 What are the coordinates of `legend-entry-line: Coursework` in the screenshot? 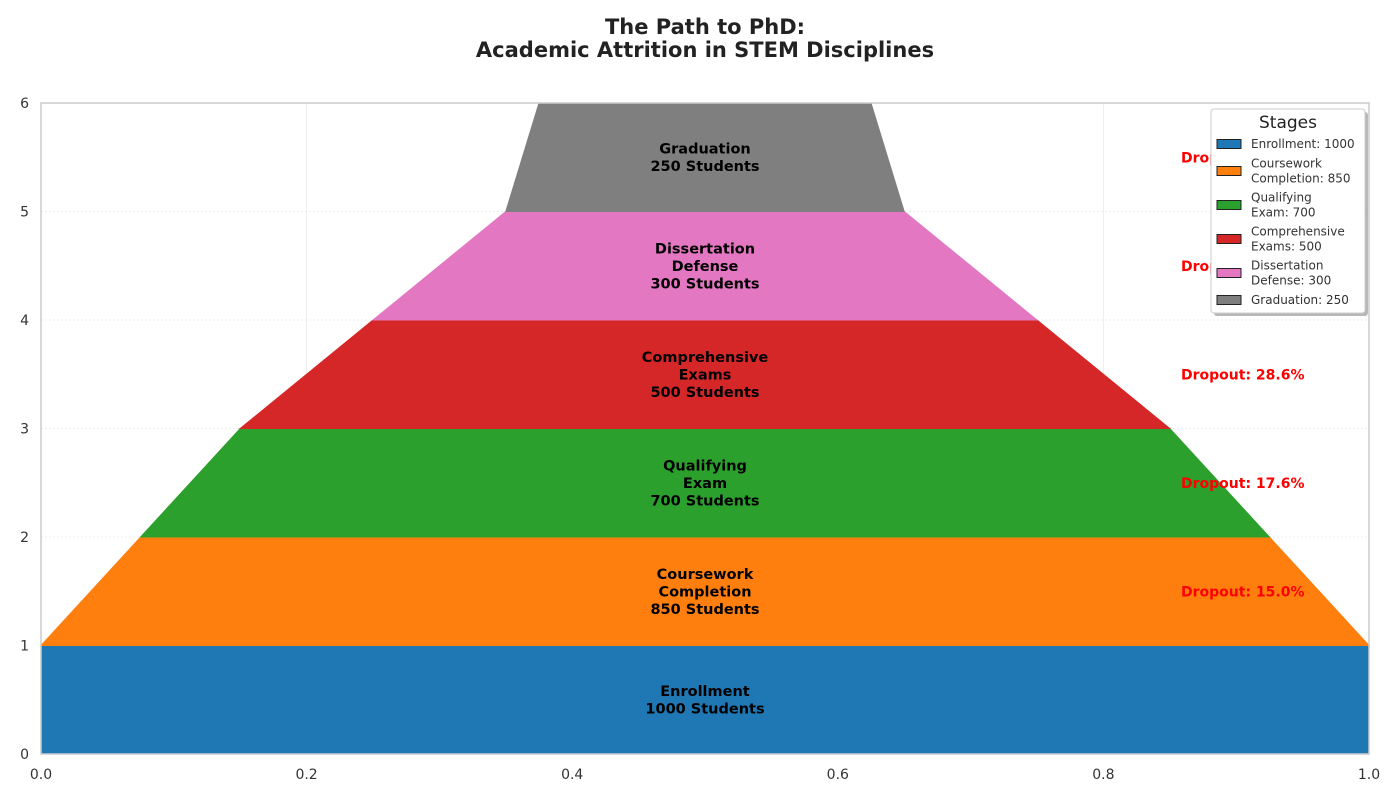 It's located at (1286, 164).